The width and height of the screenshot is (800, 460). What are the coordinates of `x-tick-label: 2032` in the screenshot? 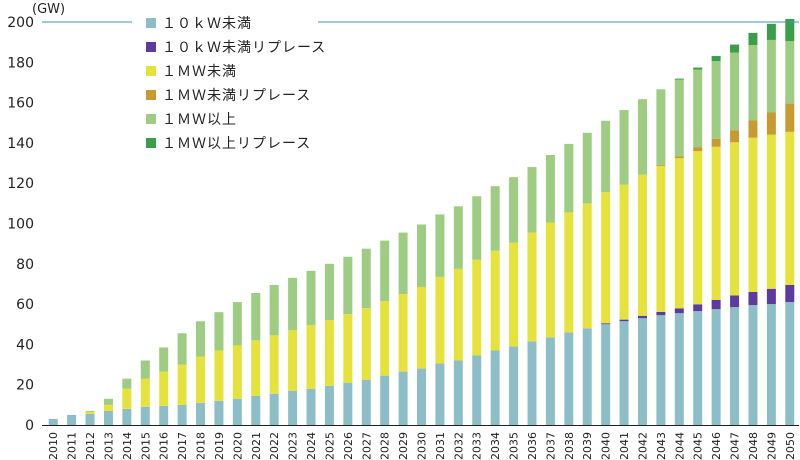 It's located at (458, 446).